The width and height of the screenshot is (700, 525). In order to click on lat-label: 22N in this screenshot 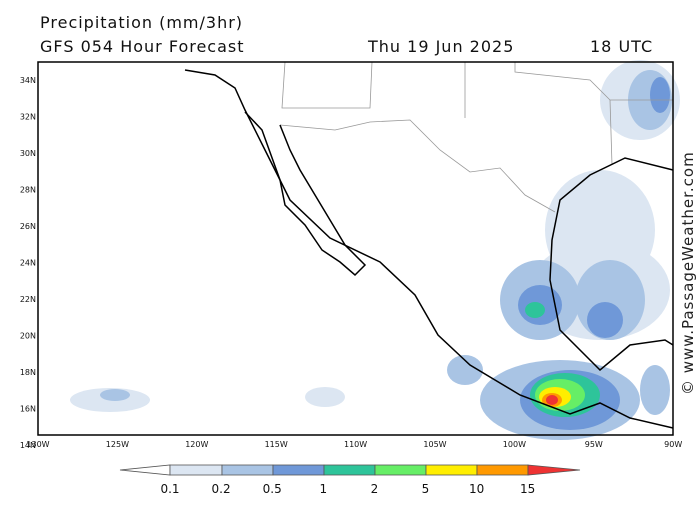, I will do `click(28, 299)`.